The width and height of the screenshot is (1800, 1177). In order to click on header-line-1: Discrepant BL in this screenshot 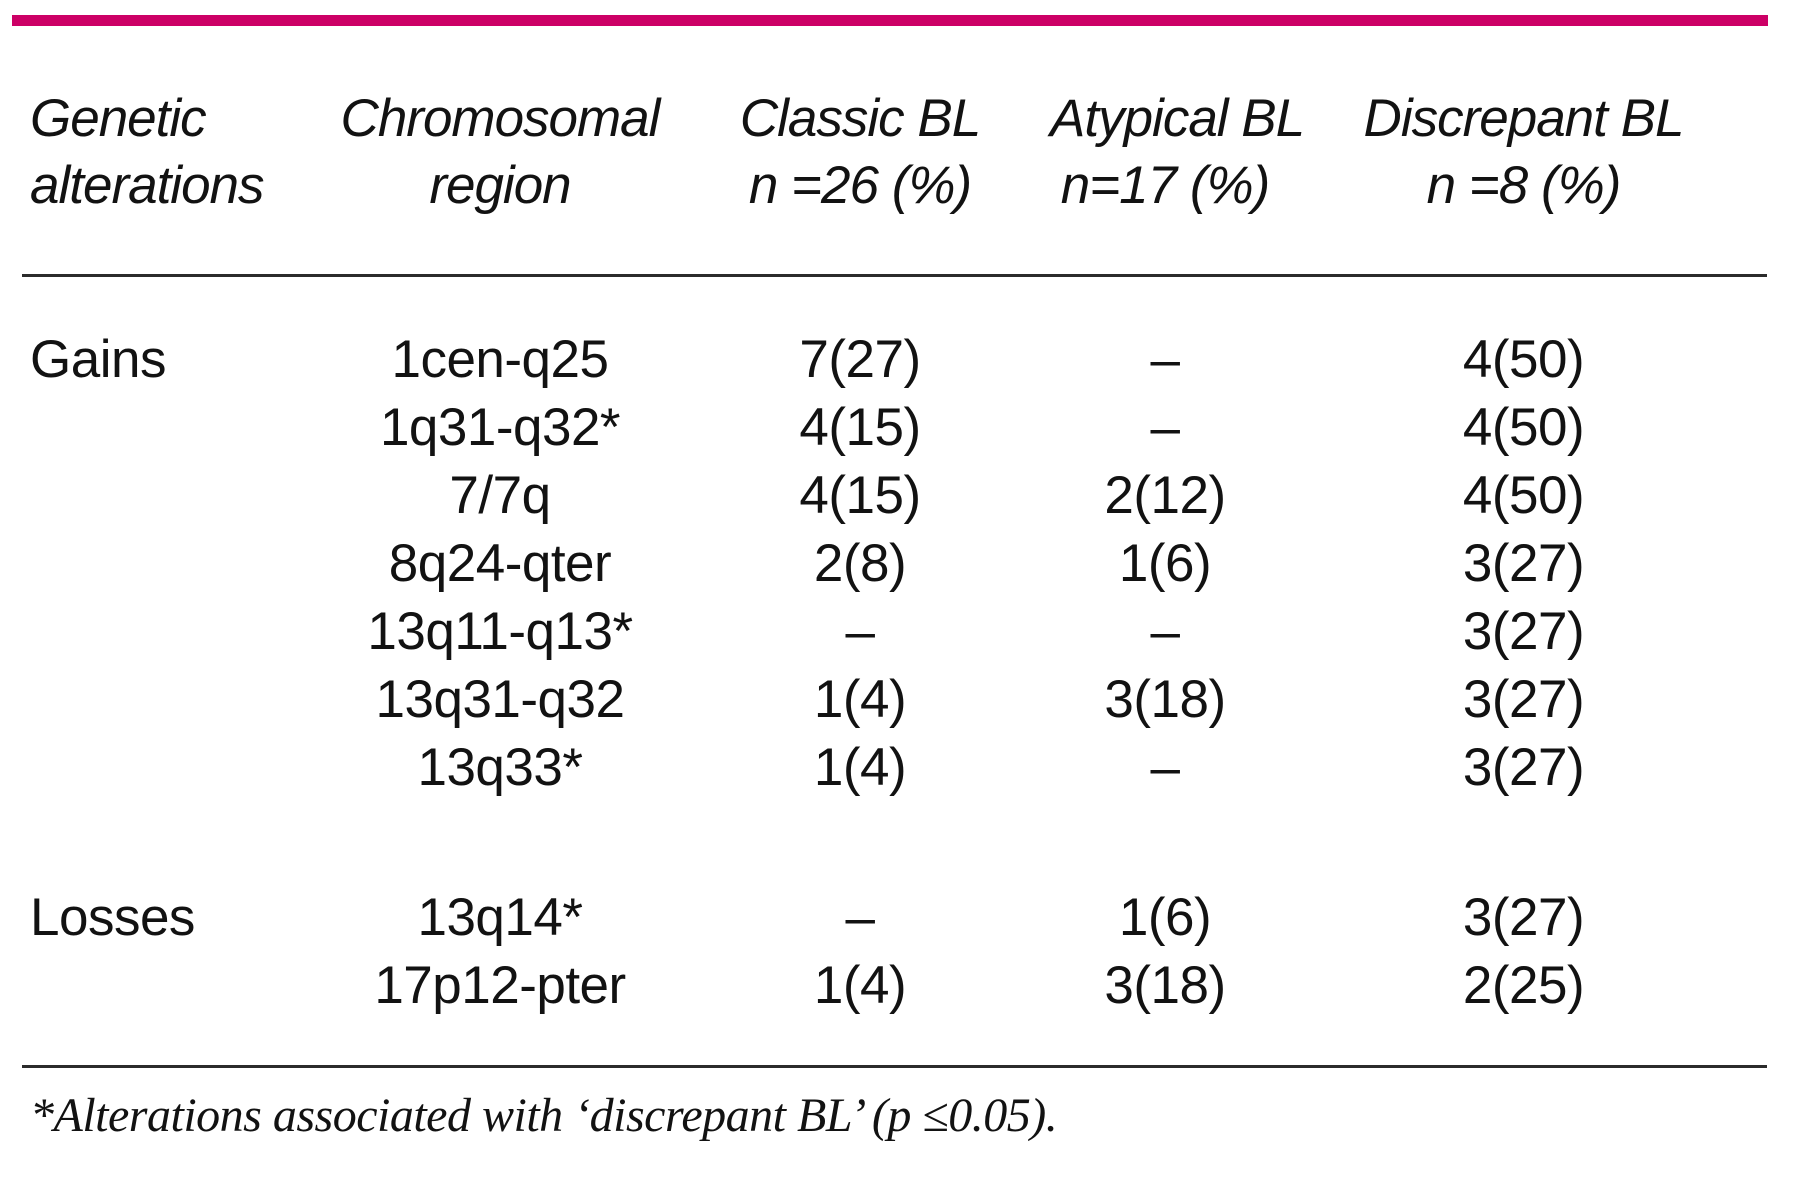, I will do `click(1524, 118)`.